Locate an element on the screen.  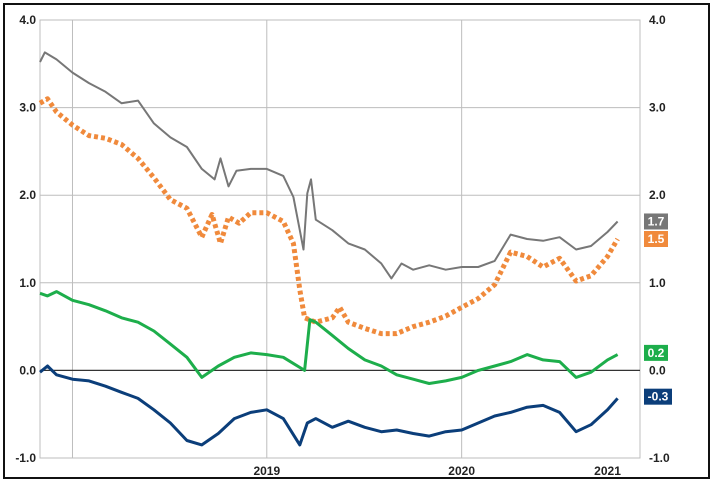
left-y-tick-label: -1.0 is located at coordinates (25, 458).